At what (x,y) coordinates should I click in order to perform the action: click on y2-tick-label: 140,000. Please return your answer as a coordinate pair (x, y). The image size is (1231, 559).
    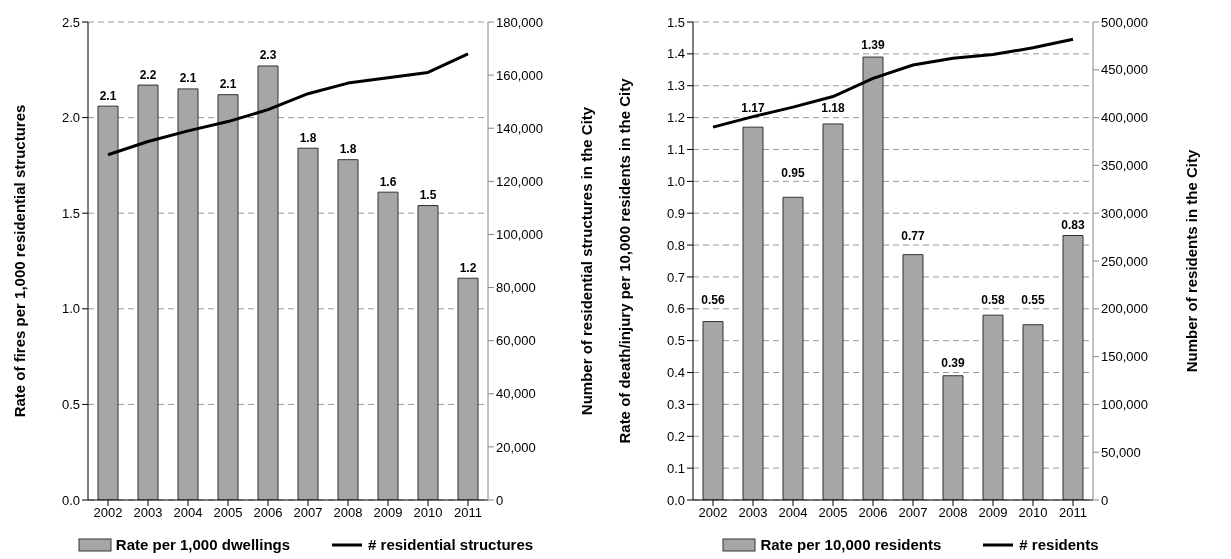
    Looking at the image, I should click on (519, 128).